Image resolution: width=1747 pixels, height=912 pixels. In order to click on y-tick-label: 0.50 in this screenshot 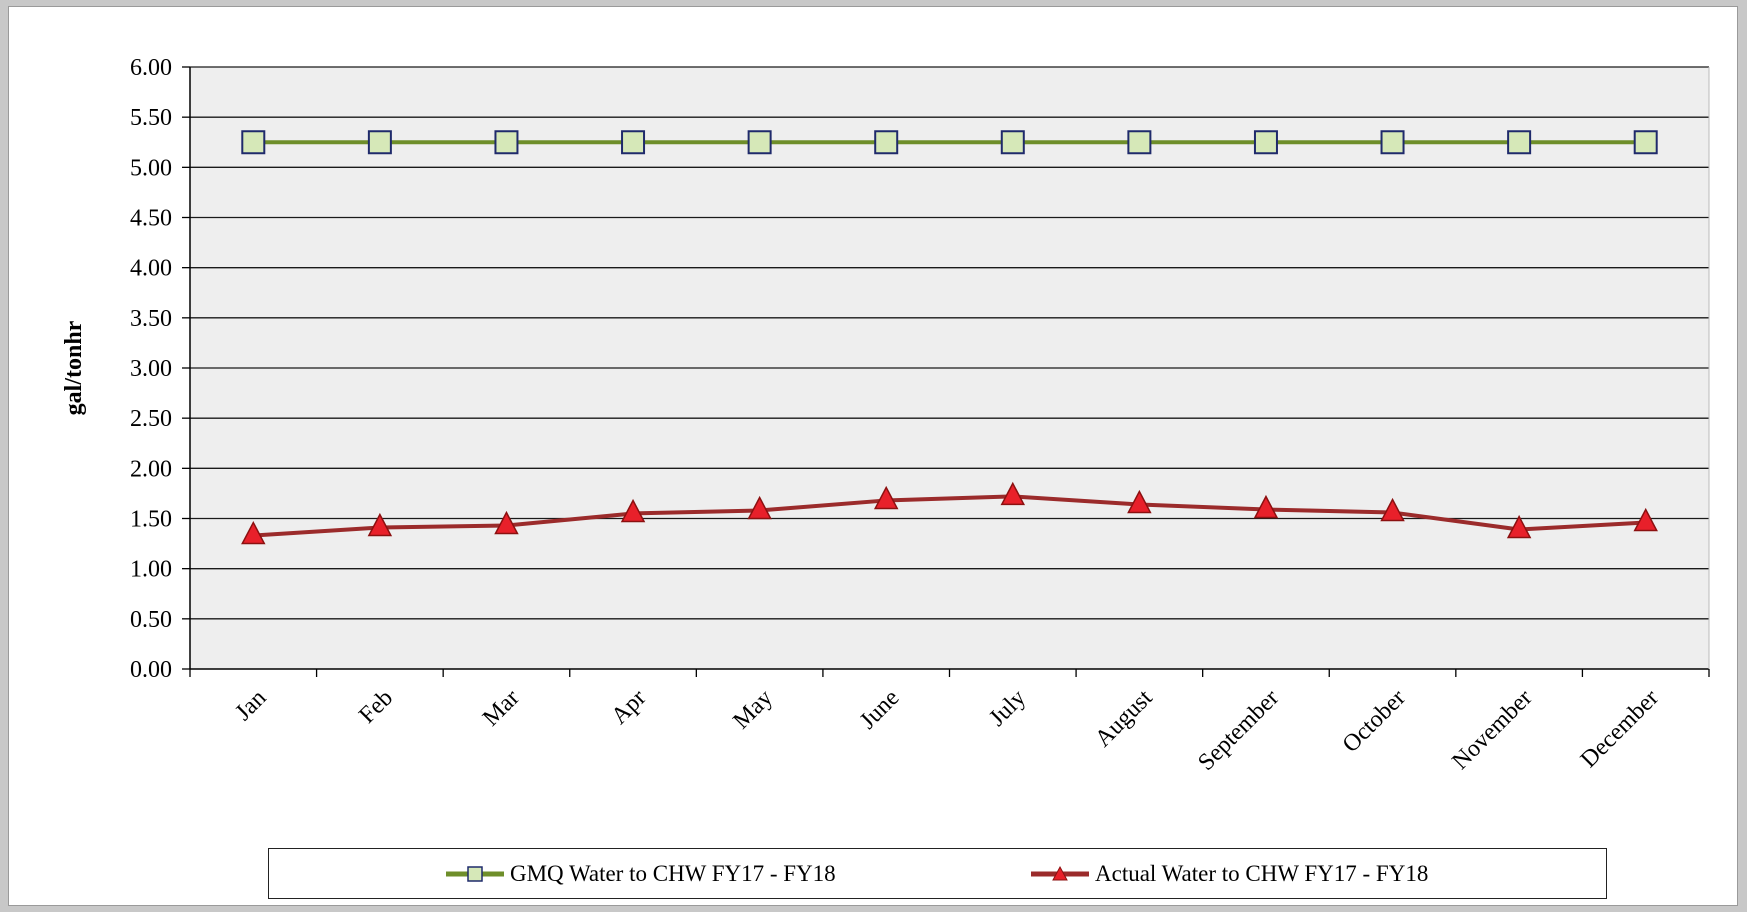, I will do `click(151, 620)`.